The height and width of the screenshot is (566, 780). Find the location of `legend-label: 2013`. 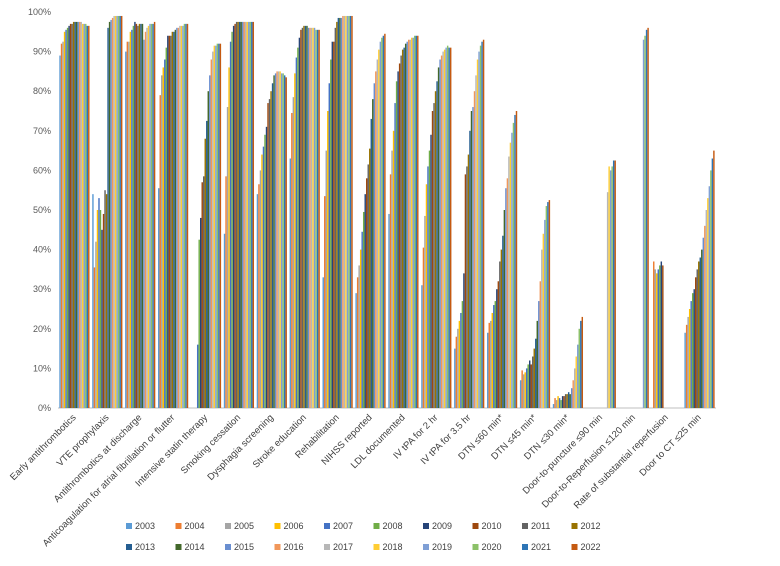

legend-label: 2013 is located at coordinates (145, 547).